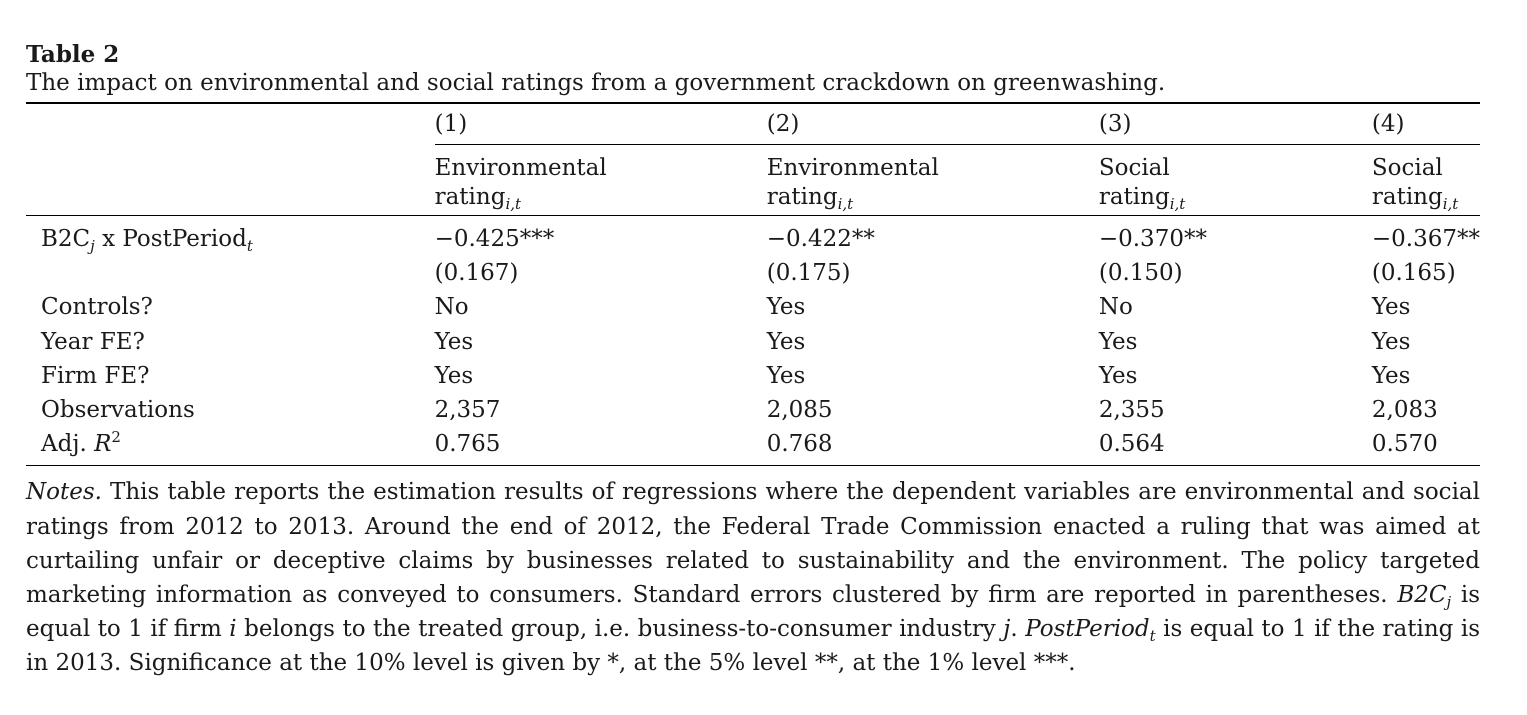 The image size is (1527, 715). Describe the element at coordinates (932, 123) in the screenshot. I see `column-number: (2)` at that location.